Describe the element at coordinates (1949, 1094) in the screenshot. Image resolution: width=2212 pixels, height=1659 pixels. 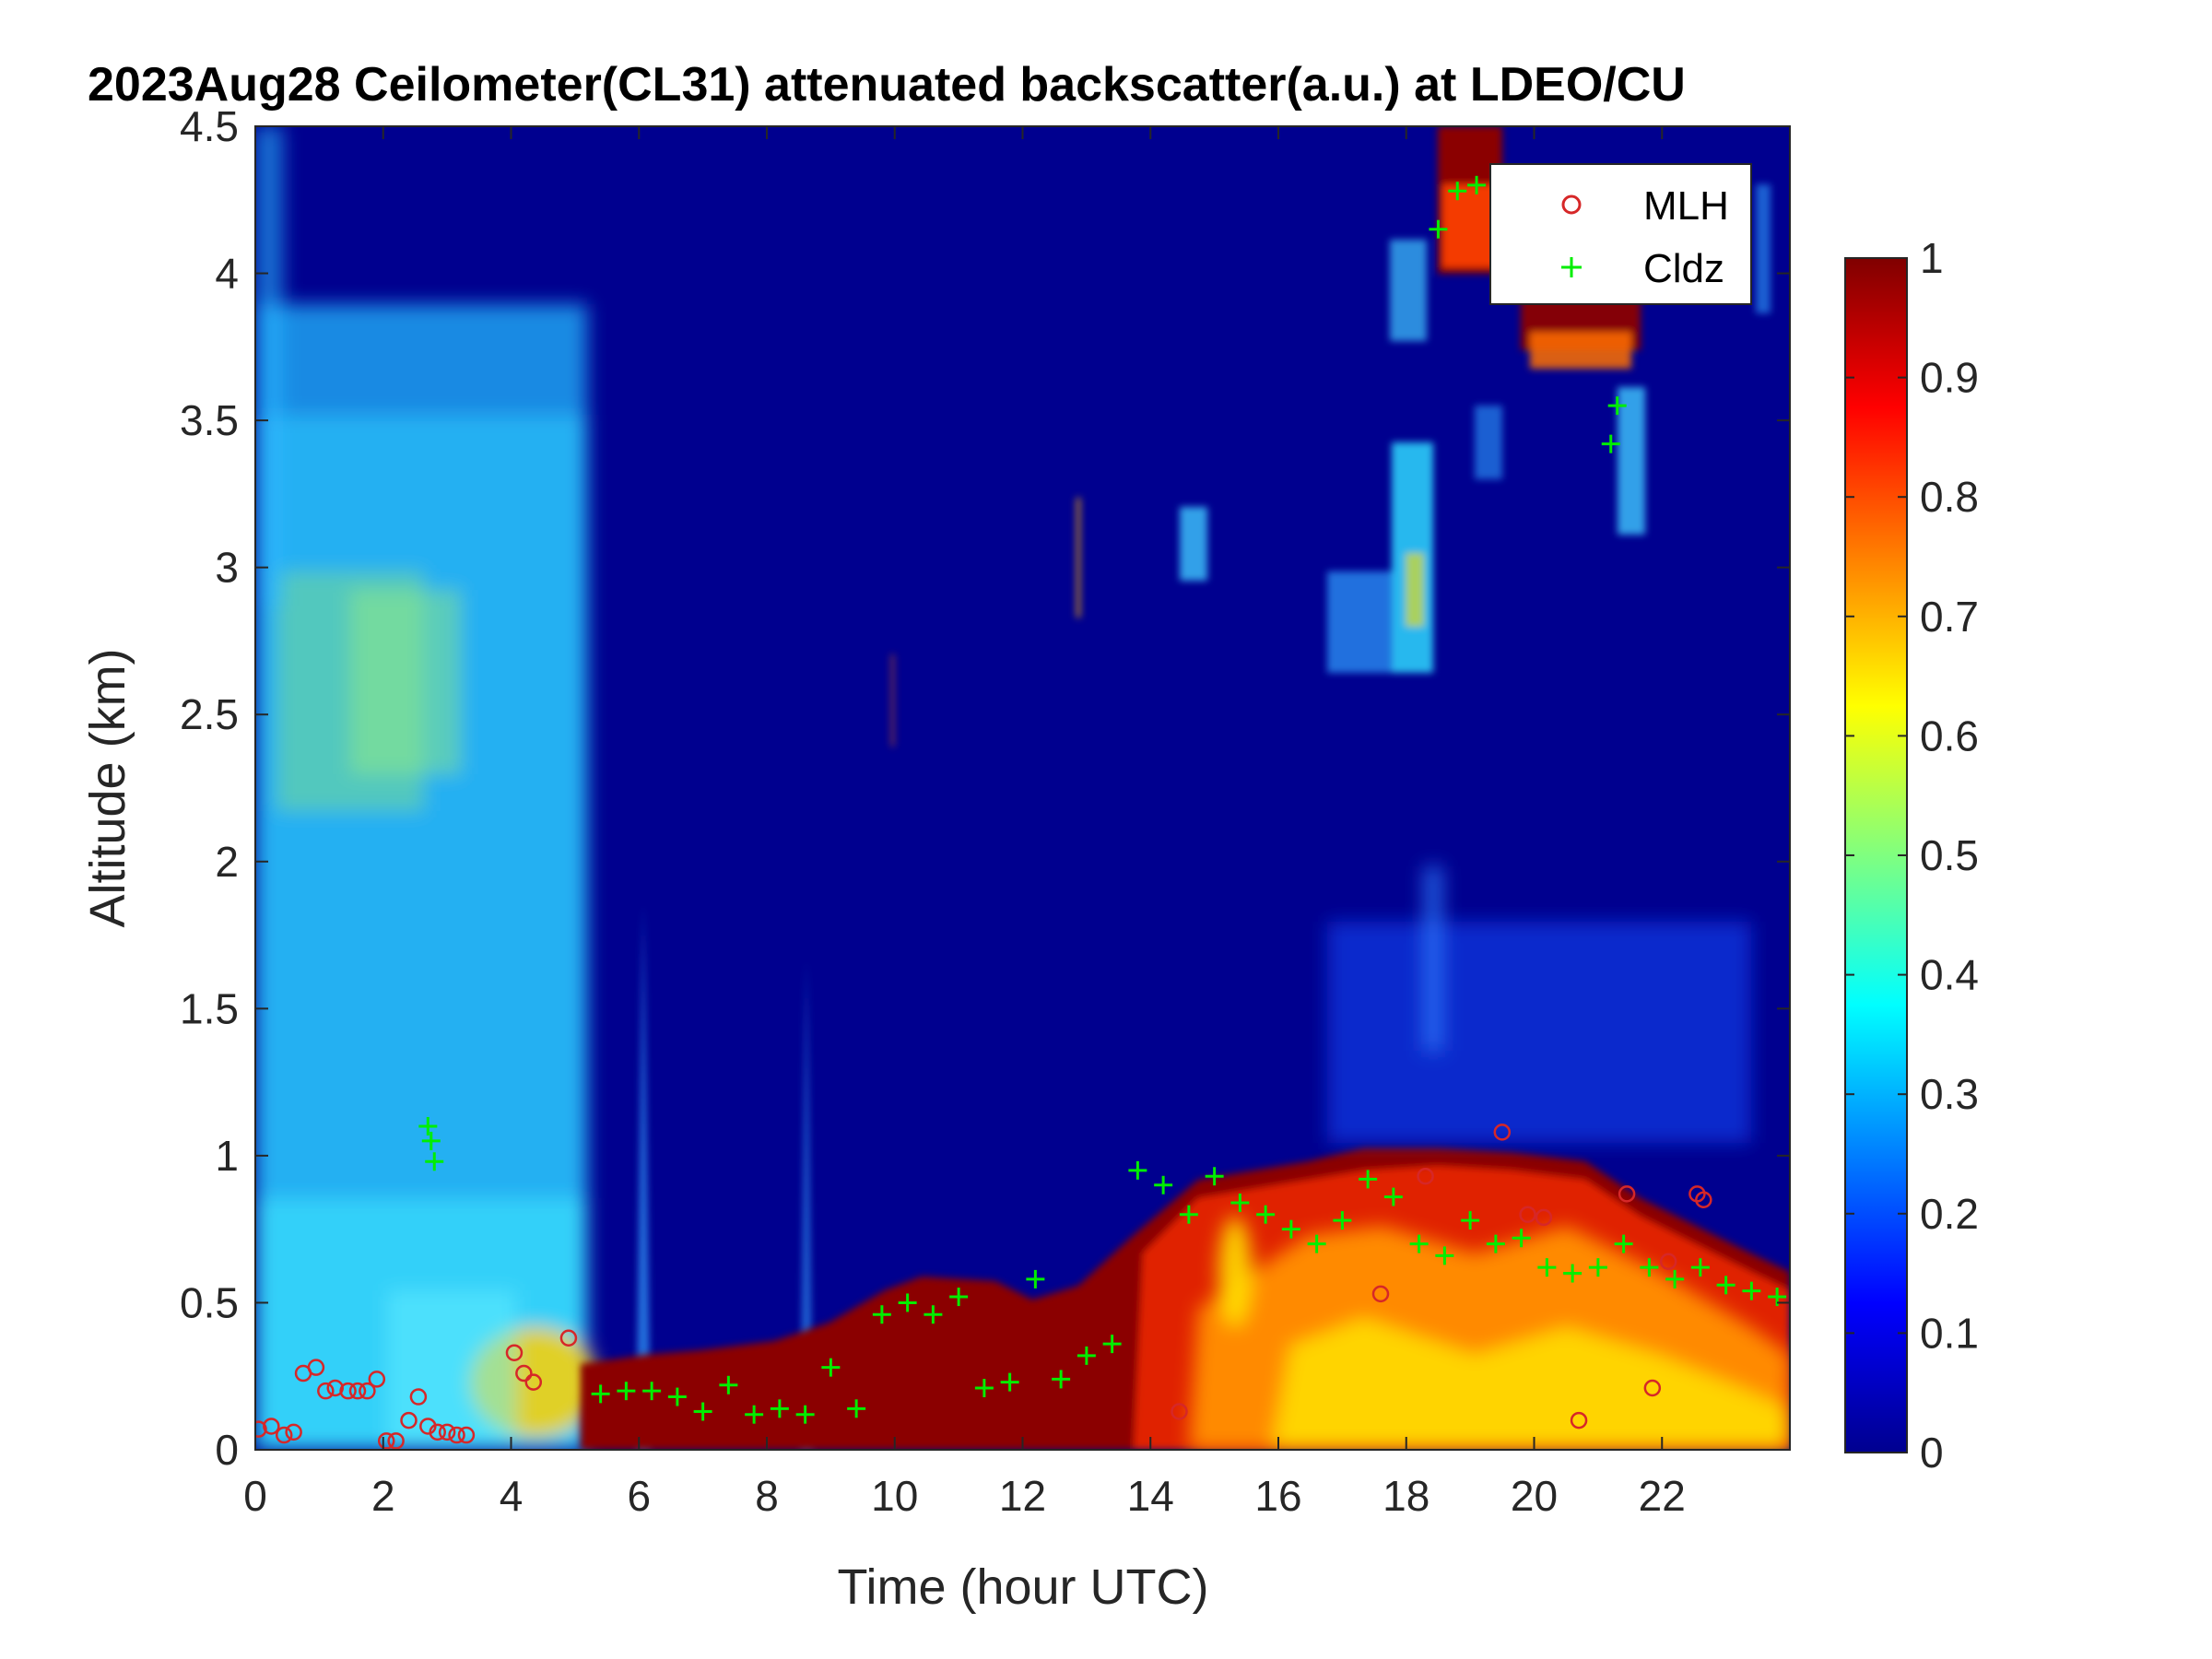
I see `colorbar-tick-label: 0.3` at that location.